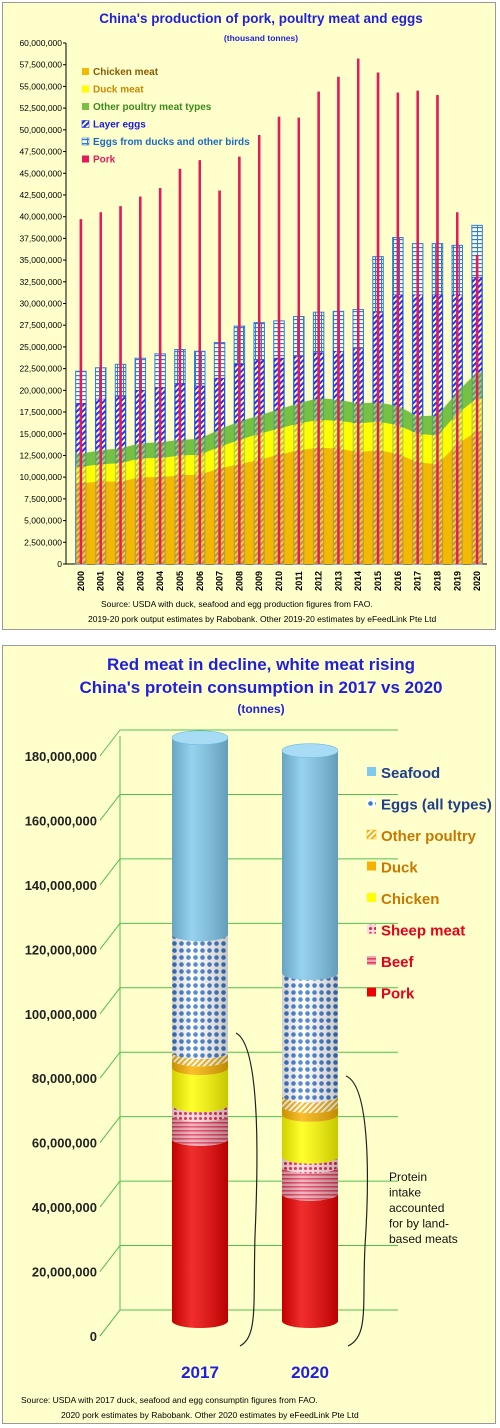  I want to click on y-tick-label: 42,500,000, so click(40, 195).